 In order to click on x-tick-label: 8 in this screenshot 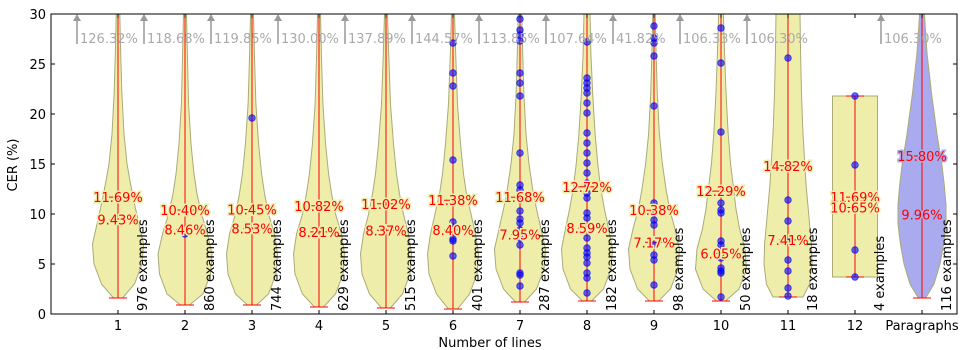, I will do `click(587, 326)`.